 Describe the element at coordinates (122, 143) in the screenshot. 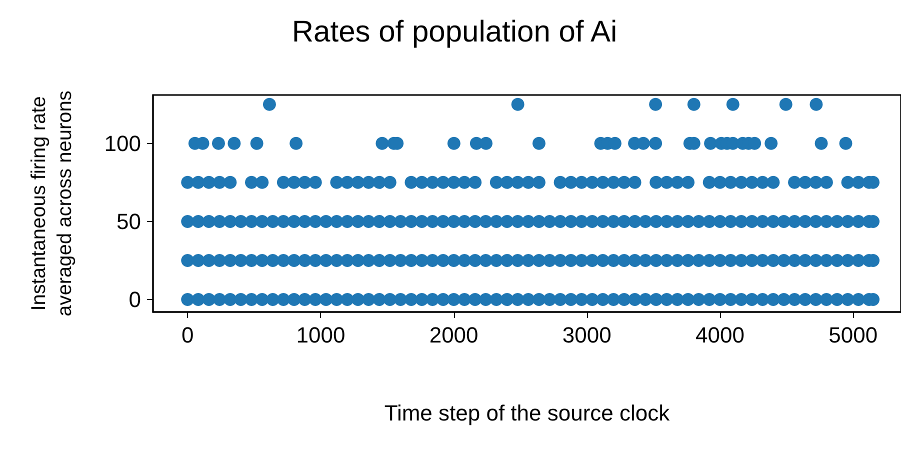

I see `y-tick-label: 100` at that location.